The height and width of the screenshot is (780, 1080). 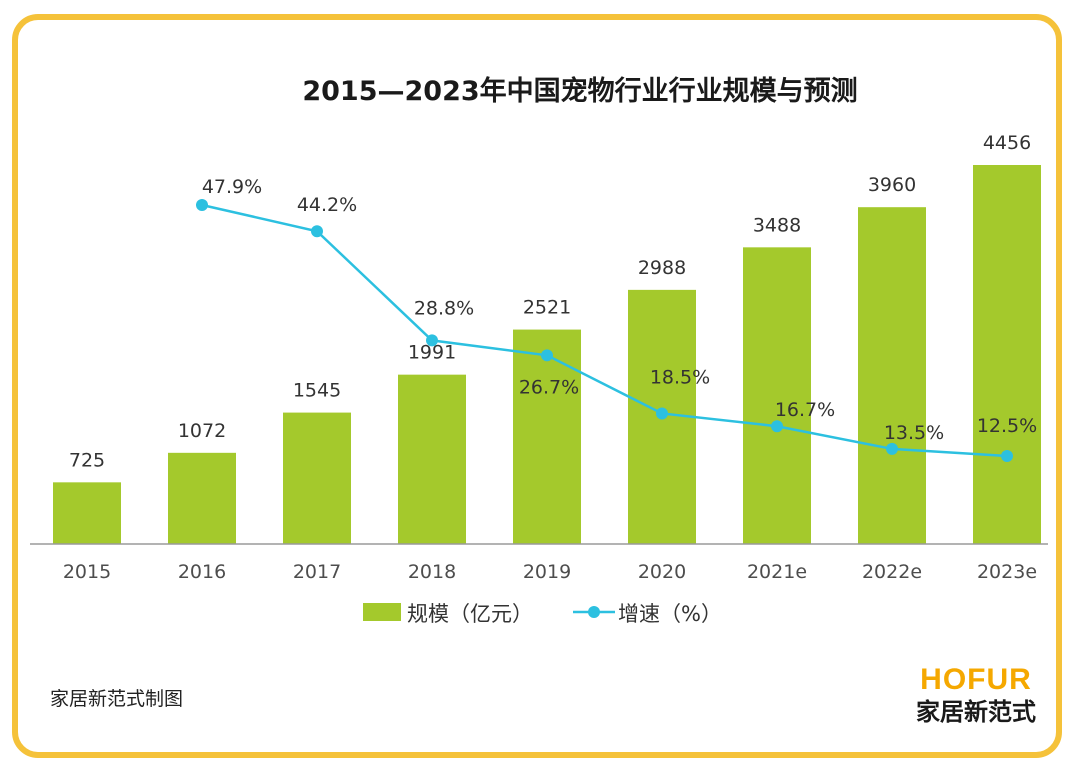 I want to click on growth-point-2019, so click(x=547, y=355).